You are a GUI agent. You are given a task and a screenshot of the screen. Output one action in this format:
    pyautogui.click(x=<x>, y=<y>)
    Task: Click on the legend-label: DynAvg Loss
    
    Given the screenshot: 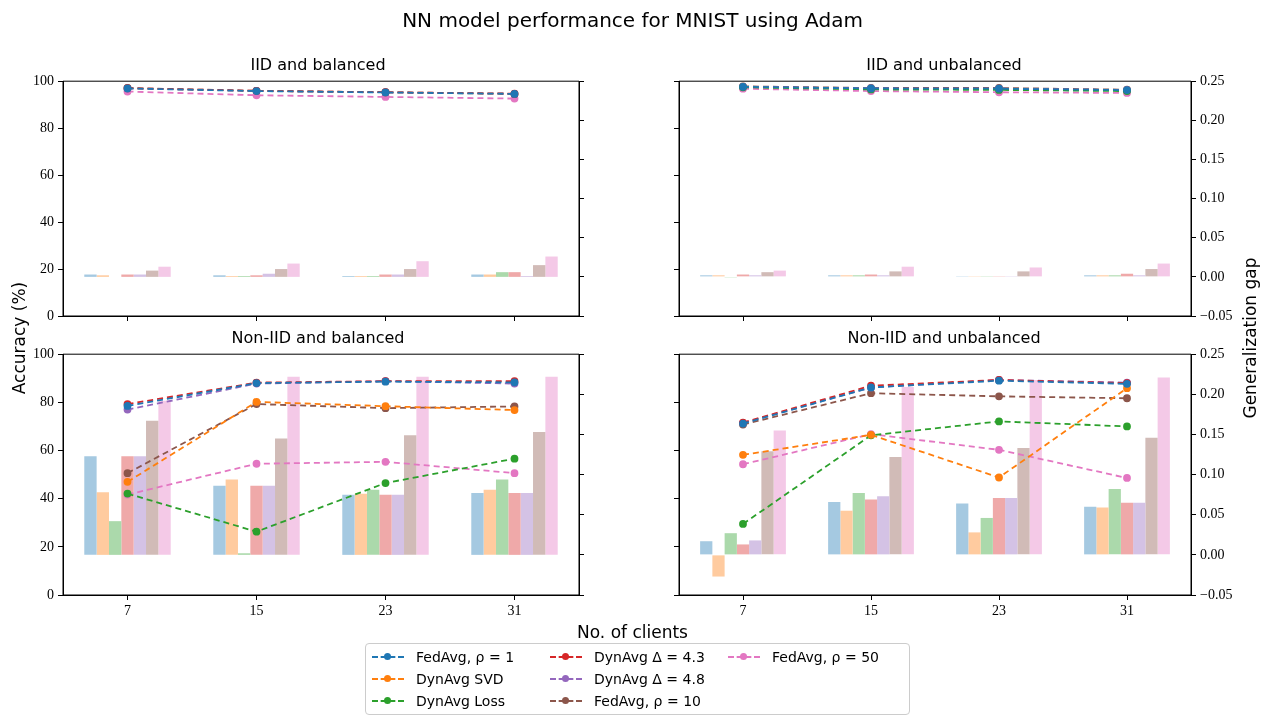 What is the action you would take?
    pyautogui.click(x=461, y=701)
    